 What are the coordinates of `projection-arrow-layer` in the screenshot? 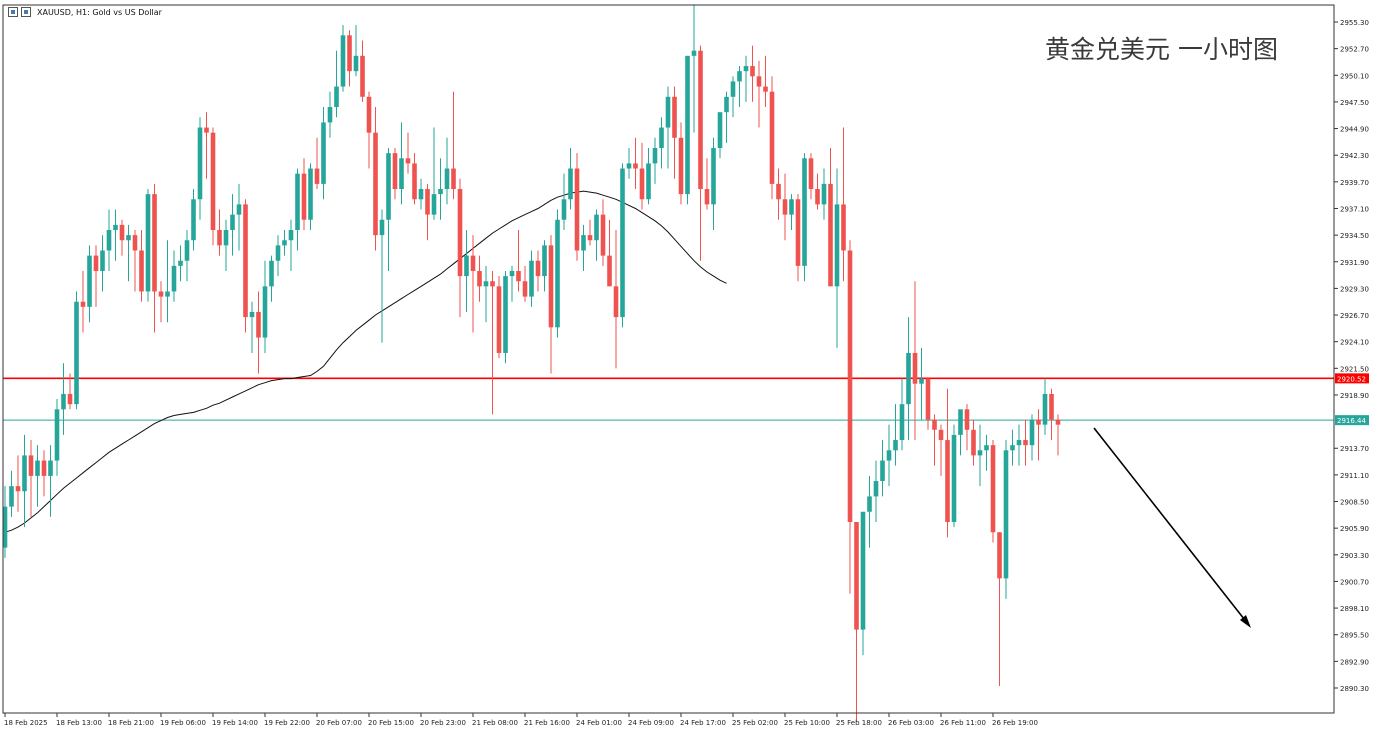 It's located at (1172, 527).